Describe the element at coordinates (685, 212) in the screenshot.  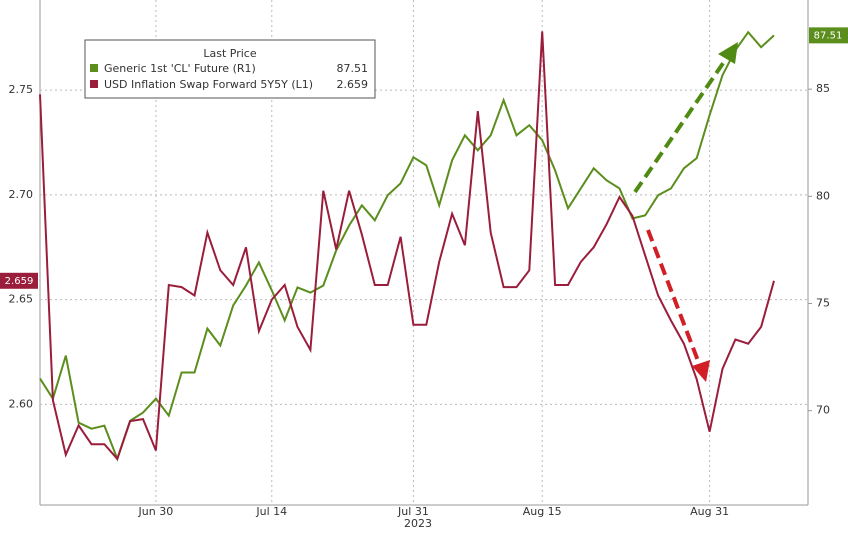
I see `annotation-arrows` at that location.